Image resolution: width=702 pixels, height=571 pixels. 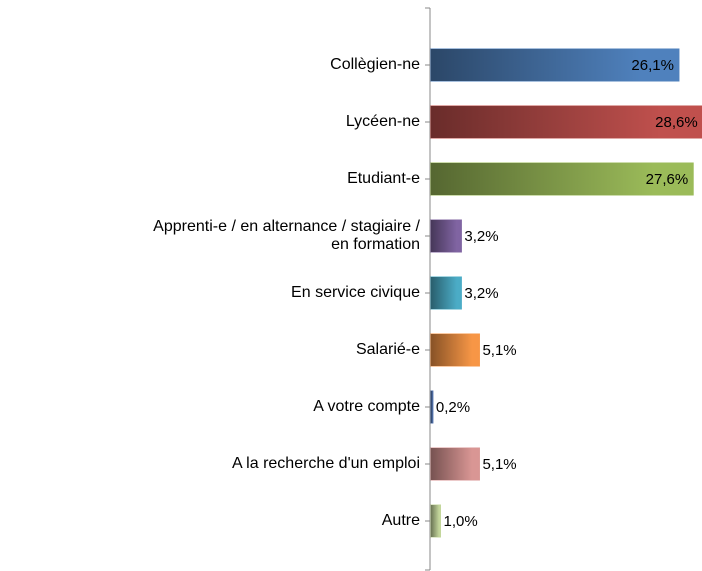 I want to click on category-label: Autre, so click(x=400, y=520).